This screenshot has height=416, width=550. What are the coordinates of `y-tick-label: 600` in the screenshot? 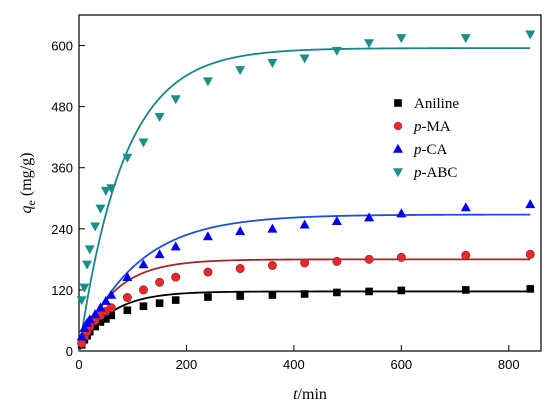 It's located at (62, 46).